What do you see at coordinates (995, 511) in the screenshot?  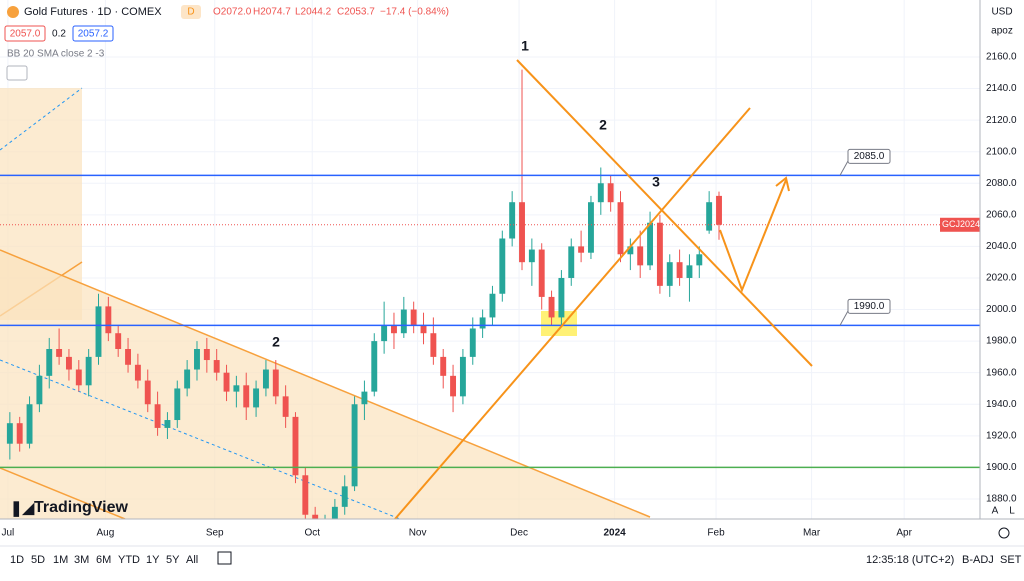 I see `auto-button: A` at bounding box center [995, 511].